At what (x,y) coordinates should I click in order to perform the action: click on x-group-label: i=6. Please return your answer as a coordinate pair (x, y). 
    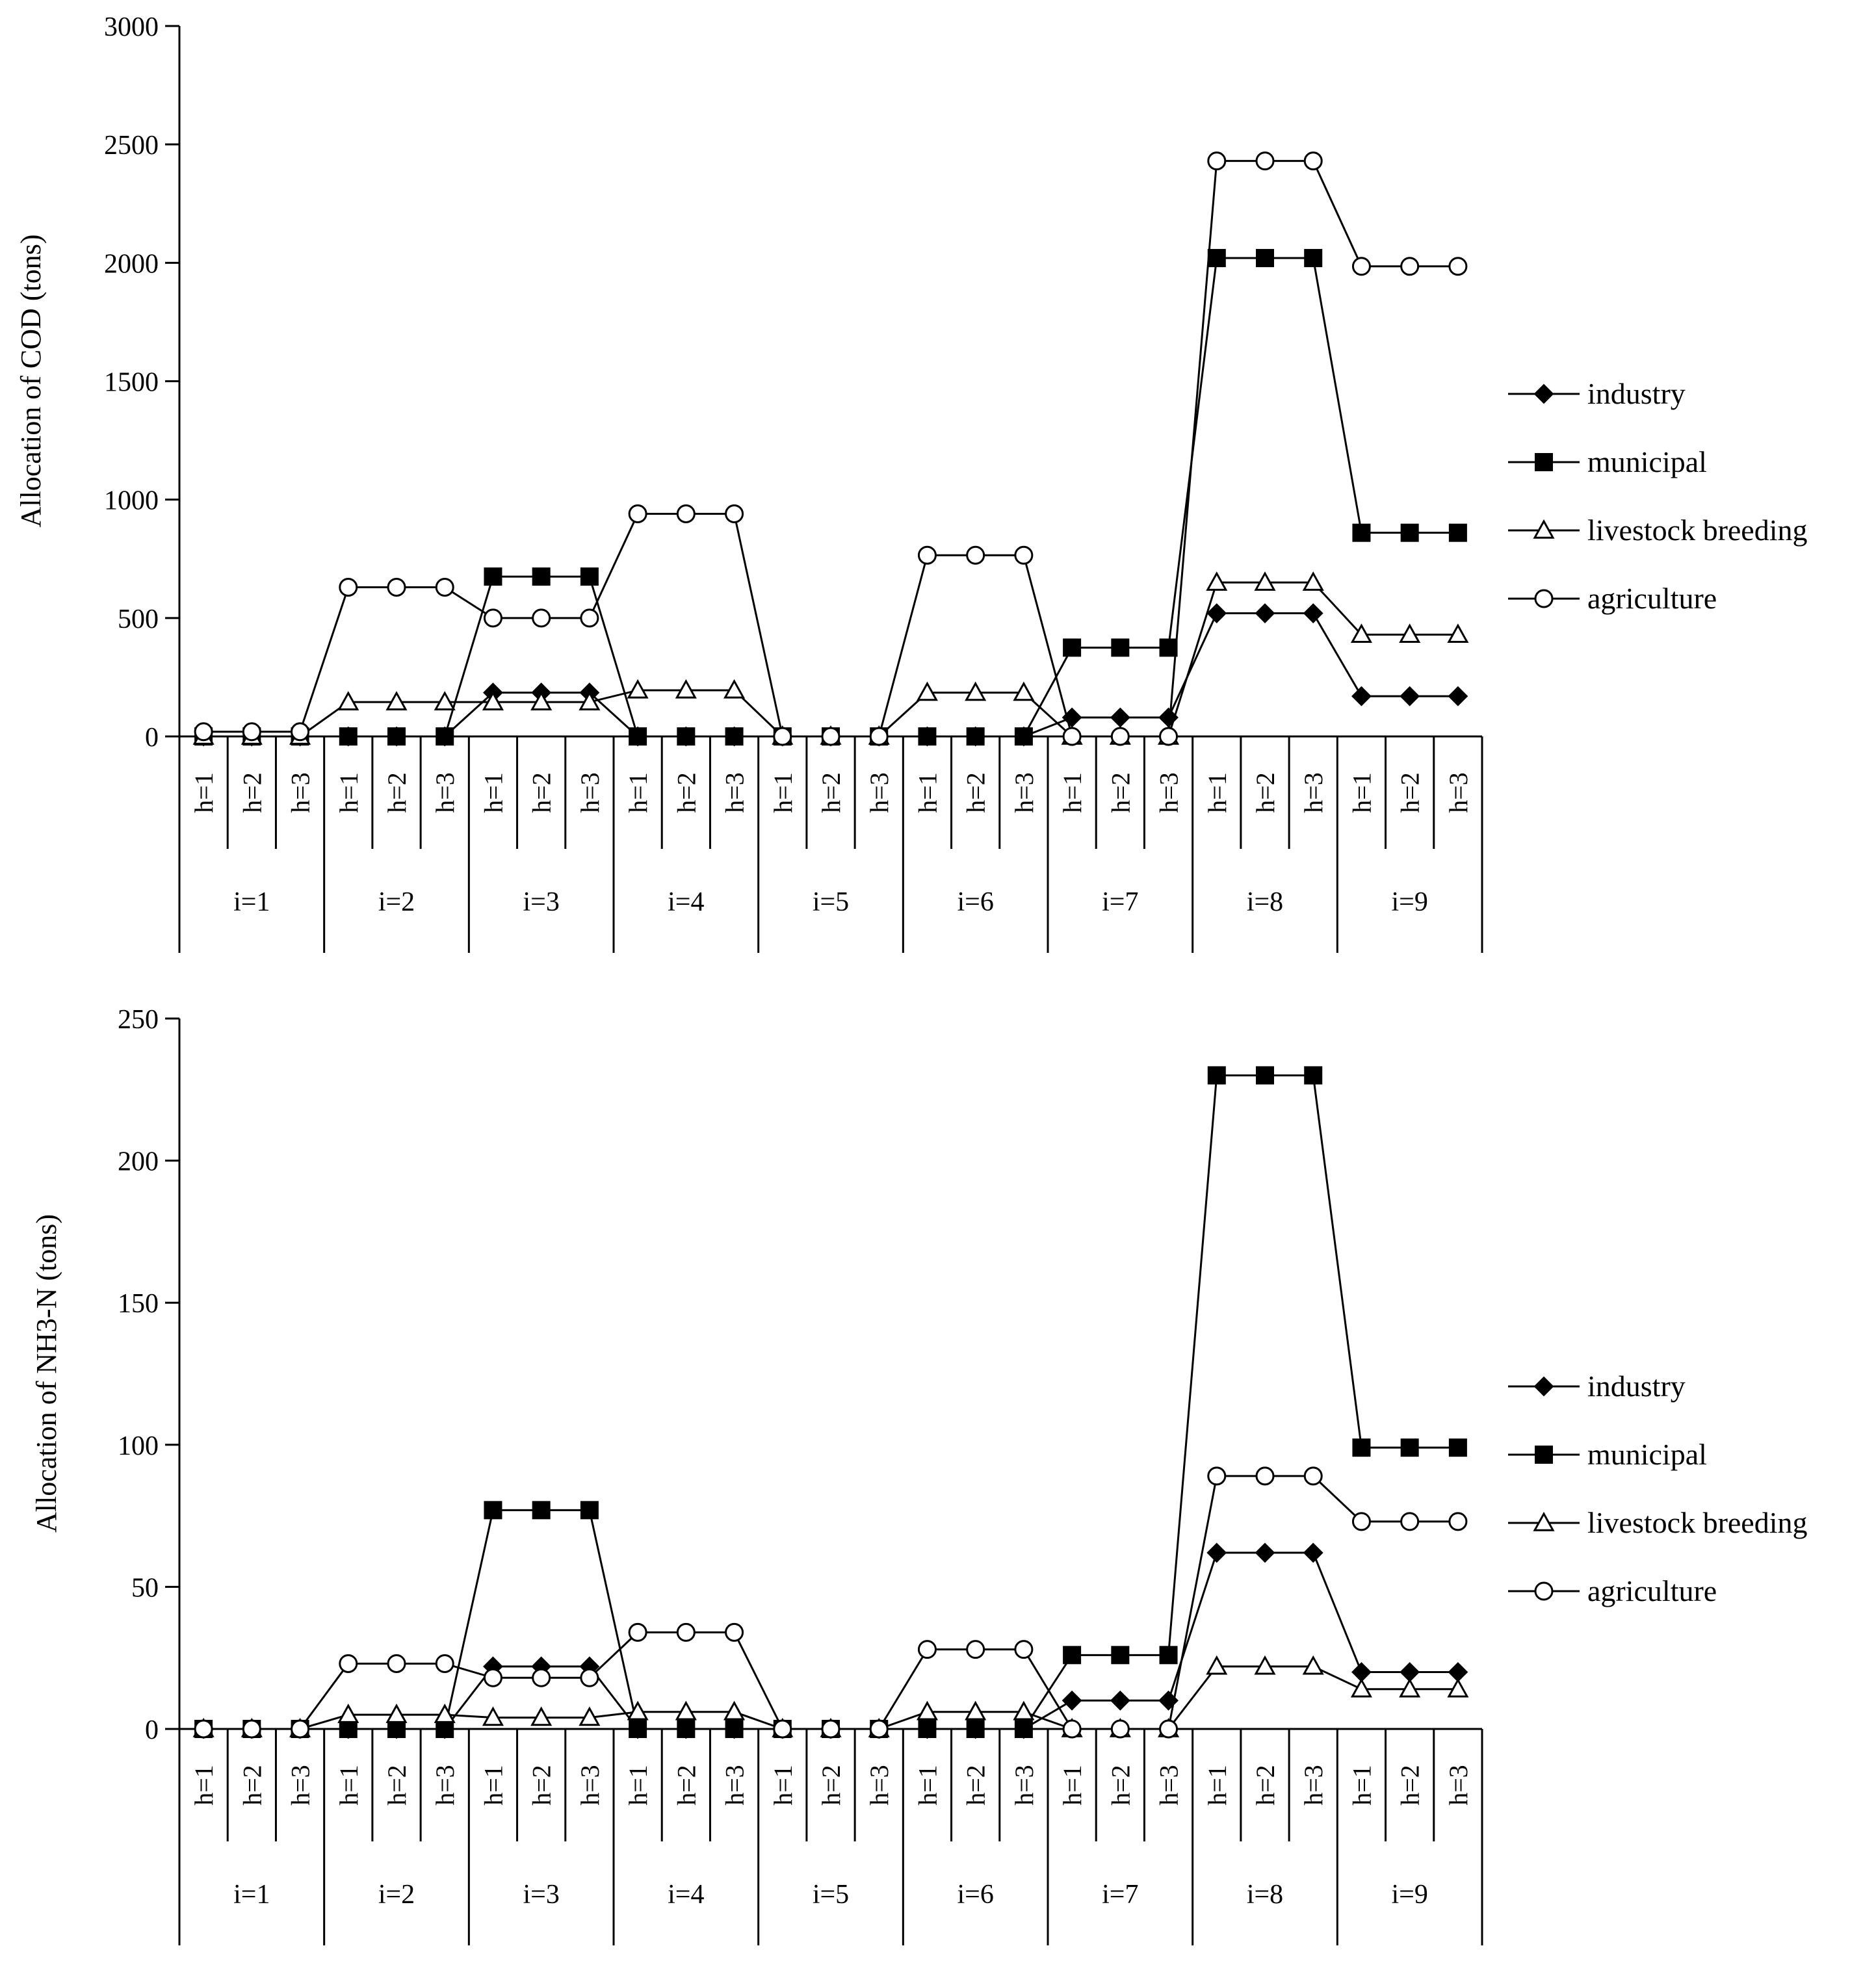
    Looking at the image, I should click on (975, 1895).